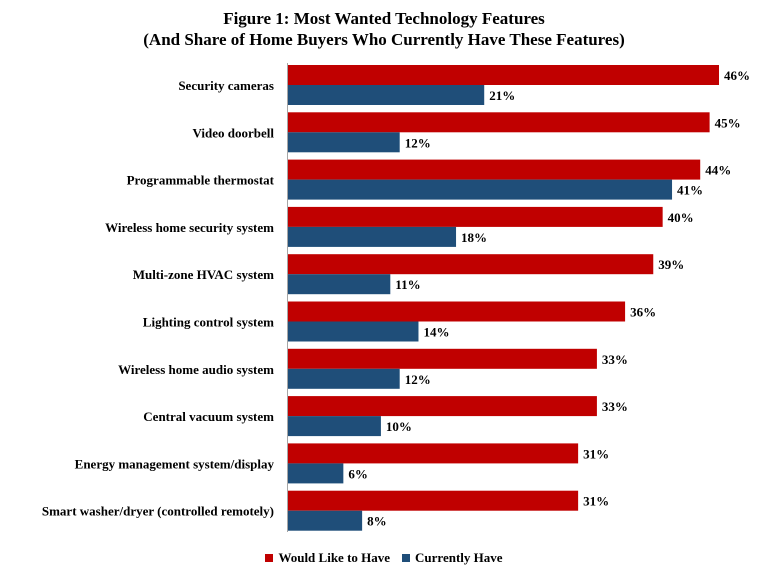 The height and width of the screenshot is (576, 768). I want to click on category-label: Multi-zone HVAC system, so click(203, 274).